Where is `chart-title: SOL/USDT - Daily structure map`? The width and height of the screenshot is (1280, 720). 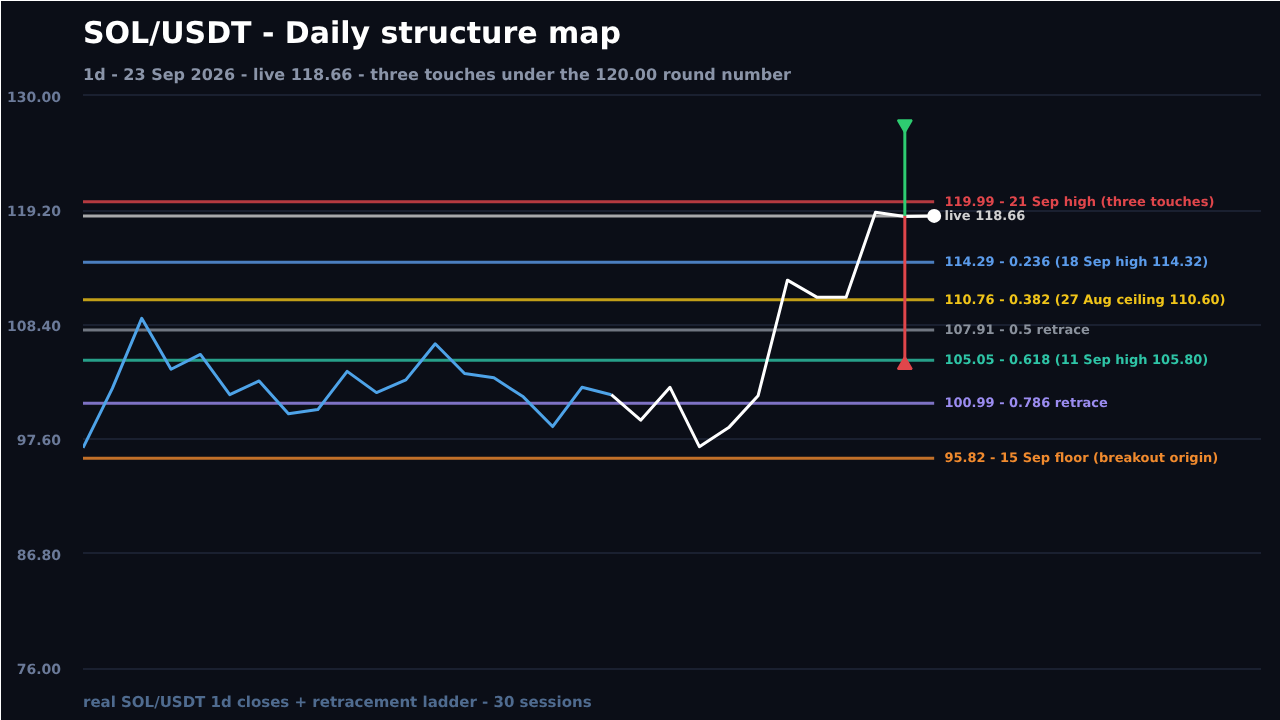 chart-title: SOL/USDT - Daily structure map is located at coordinates (352, 33).